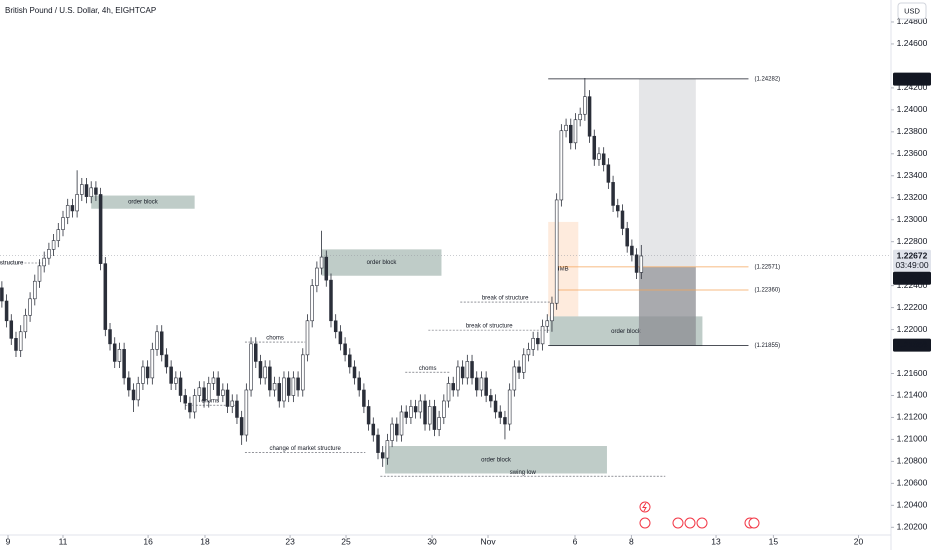  What do you see at coordinates (912, 175) in the screenshot?
I see `y-tick-label: 1.23400` at bounding box center [912, 175].